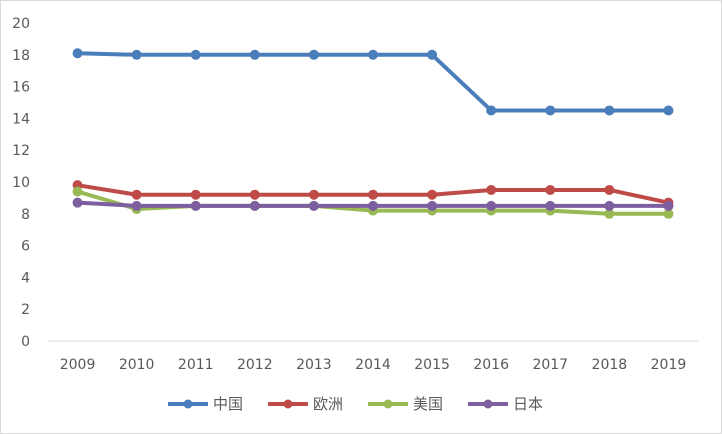 This screenshot has width=722, height=434. Describe the element at coordinates (373, 82) in the screenshot. I see `series-line` at that location.